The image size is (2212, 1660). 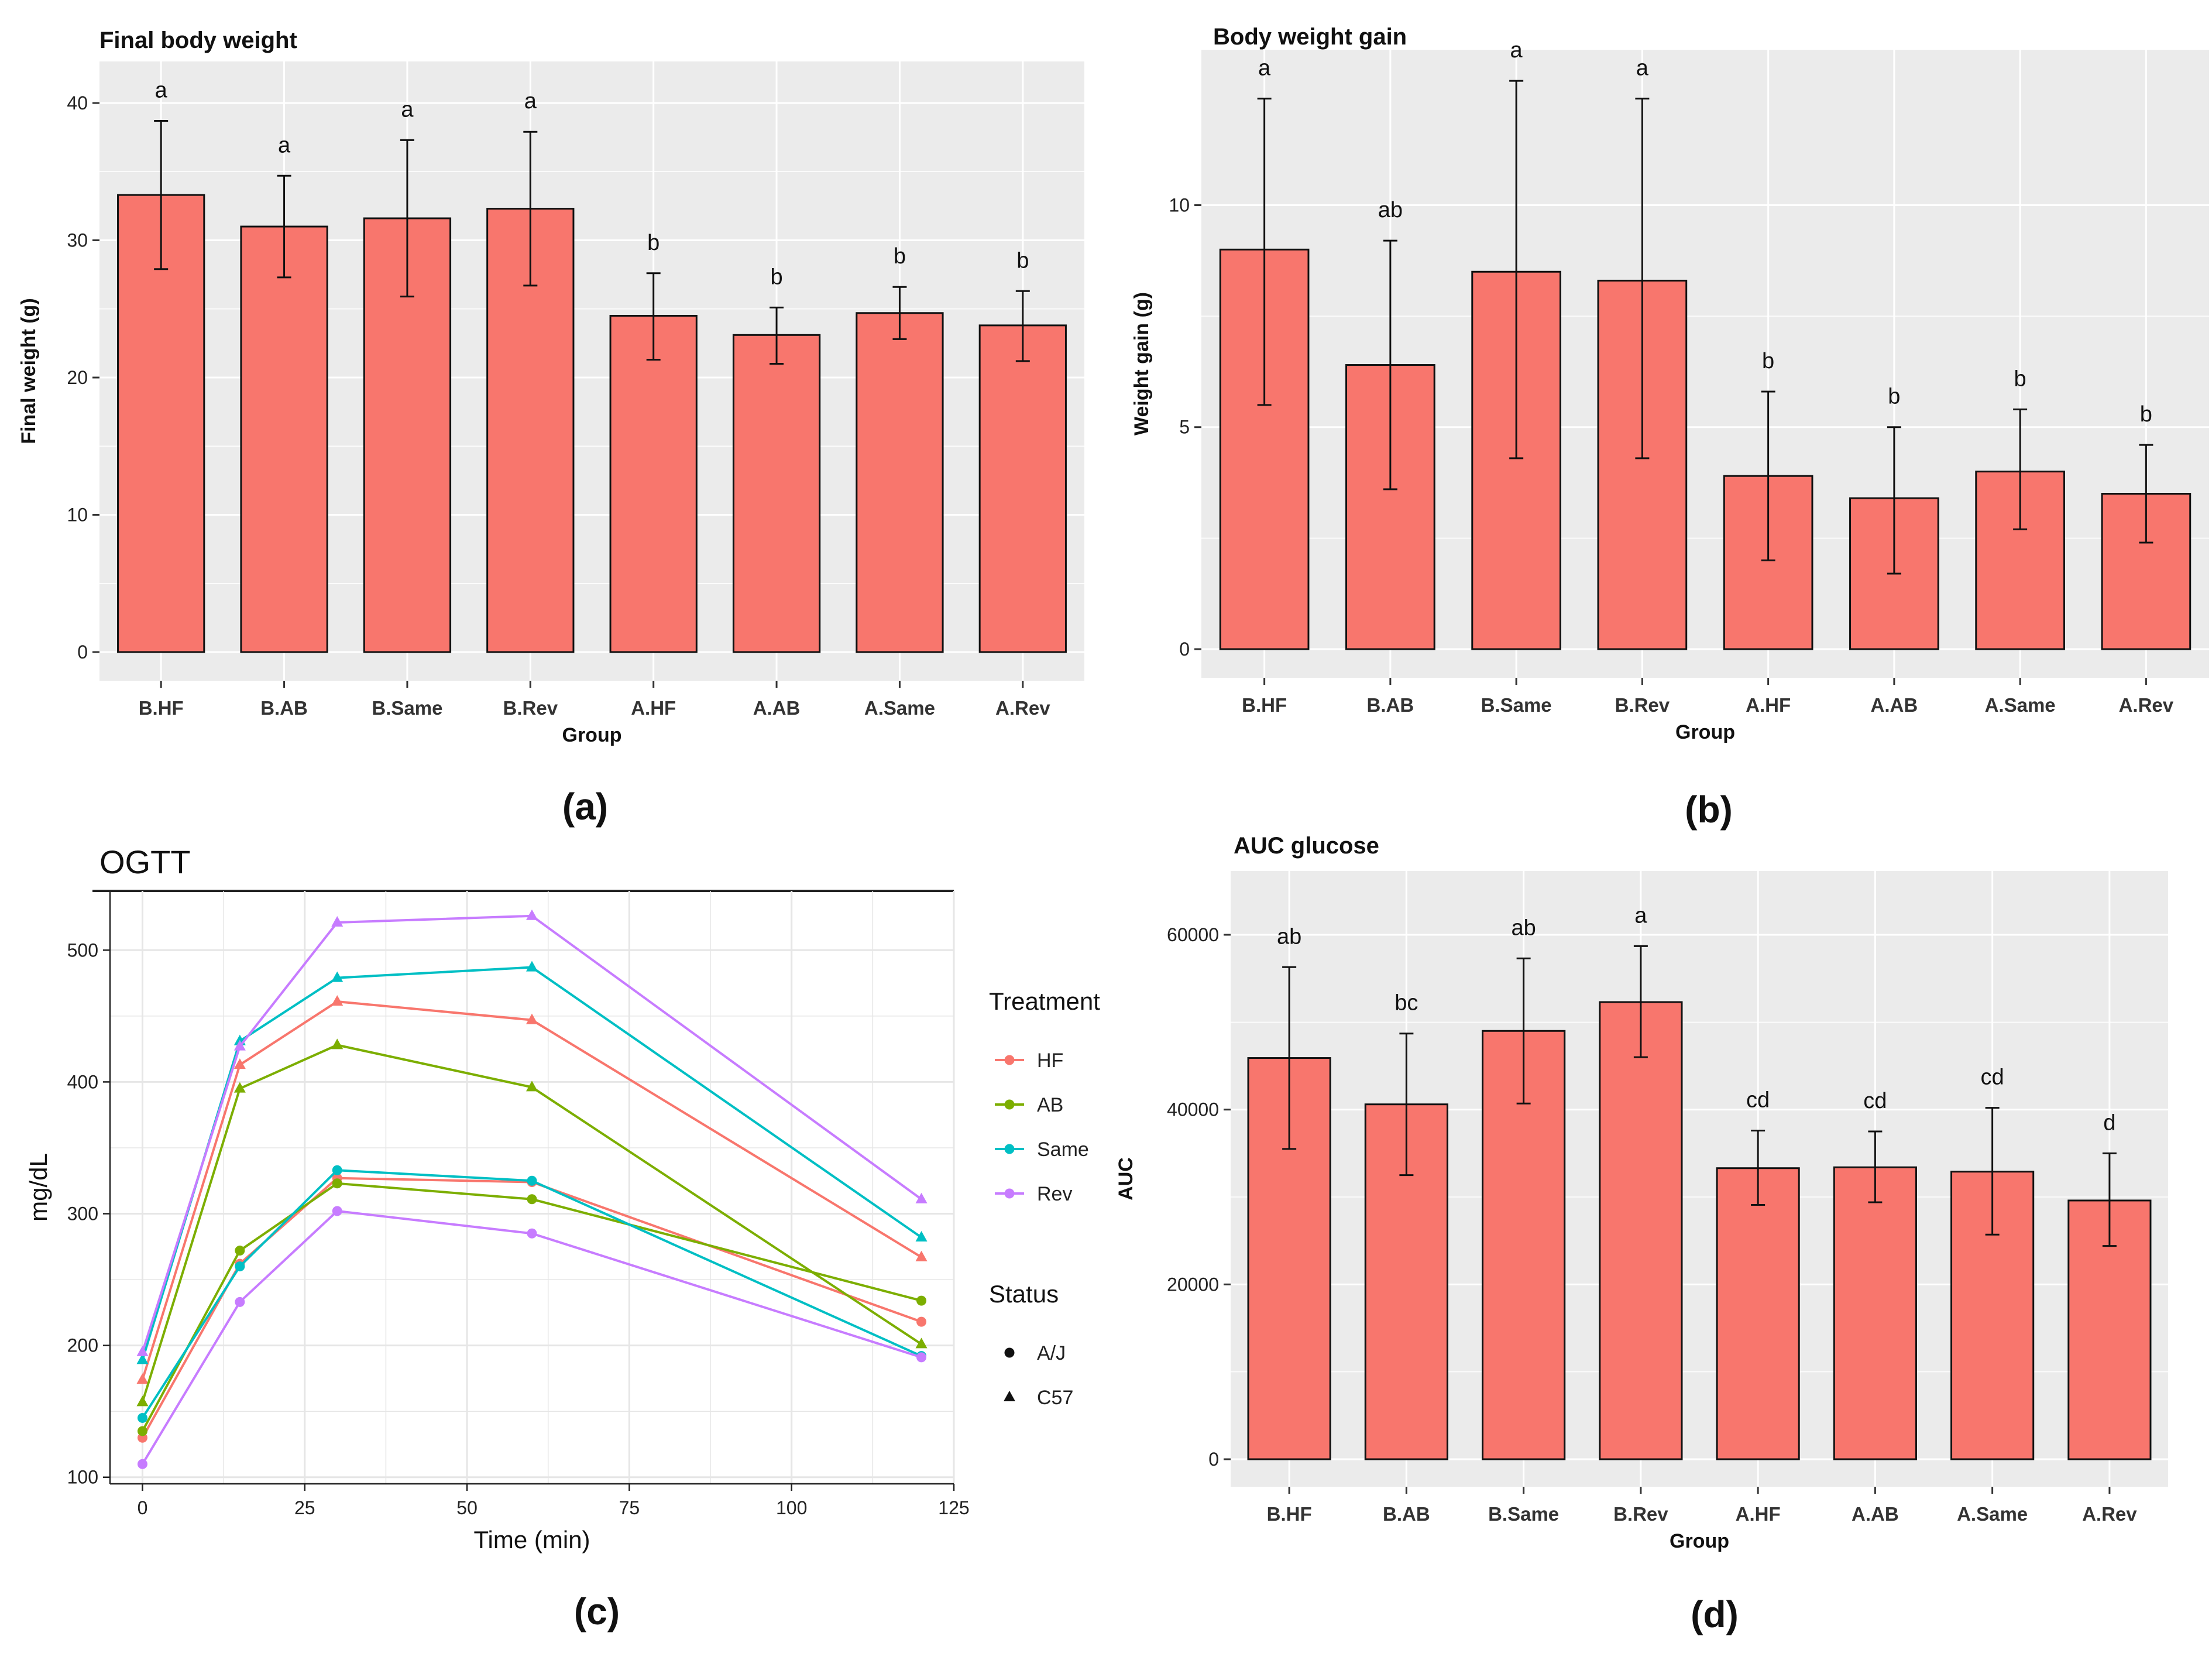 What do you see at coordinates (1142, 363) in the screenshot?
I see `y-axis-label: Weight gain (g)` at bounding box center [1142, 363].